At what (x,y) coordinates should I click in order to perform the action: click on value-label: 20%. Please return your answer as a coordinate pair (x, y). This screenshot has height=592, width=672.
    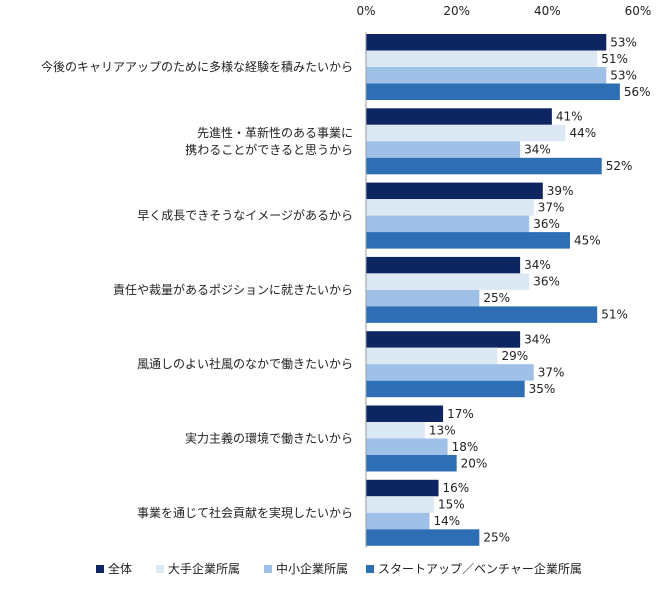
    Looking at the image, I should click on (474, 463).